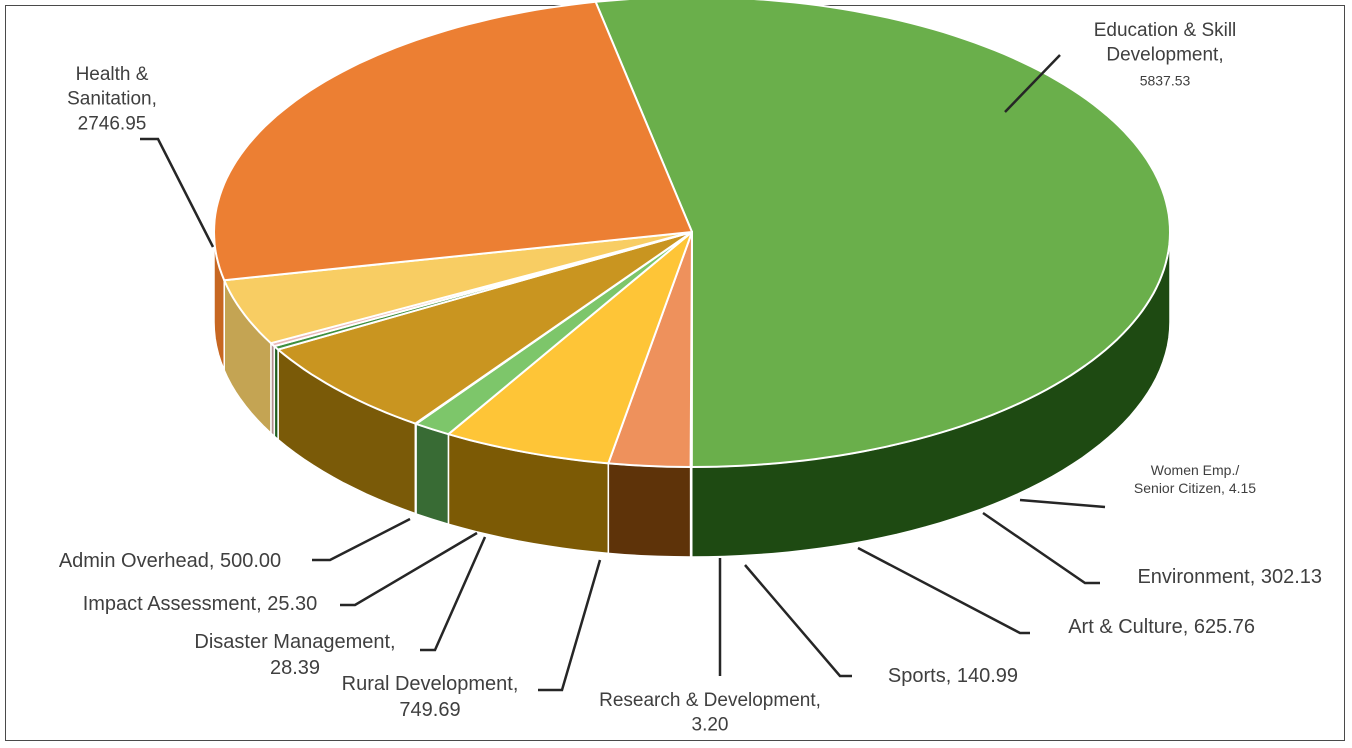 The width and height of the screenshot is (1352, 748). Describe the element at coordinates (1165, 30) in the screenshot. I see `data-label-text: Education & Skill` at that location.